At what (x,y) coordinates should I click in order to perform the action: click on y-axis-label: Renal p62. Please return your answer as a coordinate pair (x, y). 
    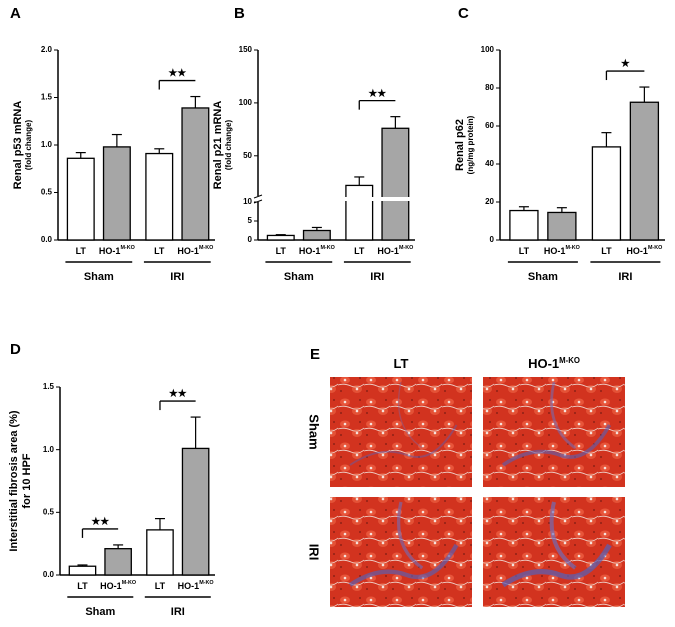
    Looking at the image, I should click on (460, 145).